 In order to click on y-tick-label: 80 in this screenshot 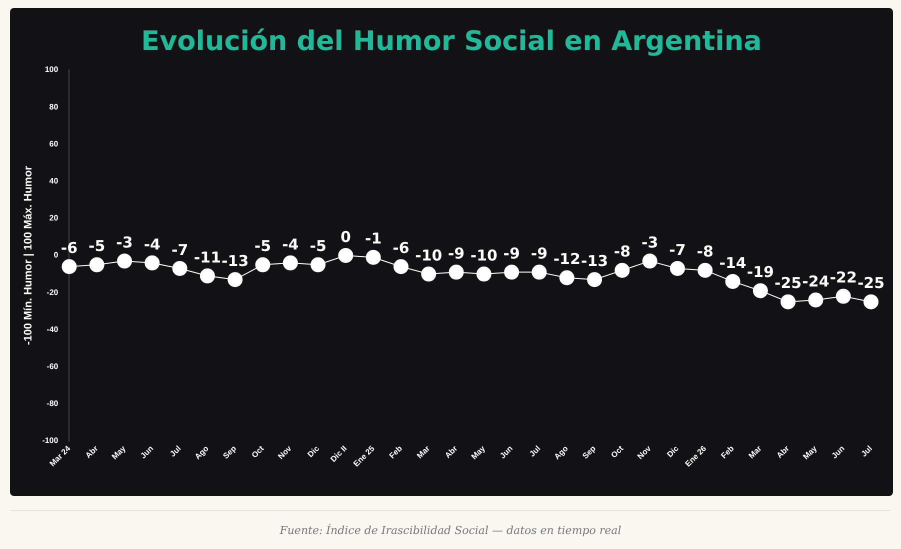, I will do `click(54, 107)`.